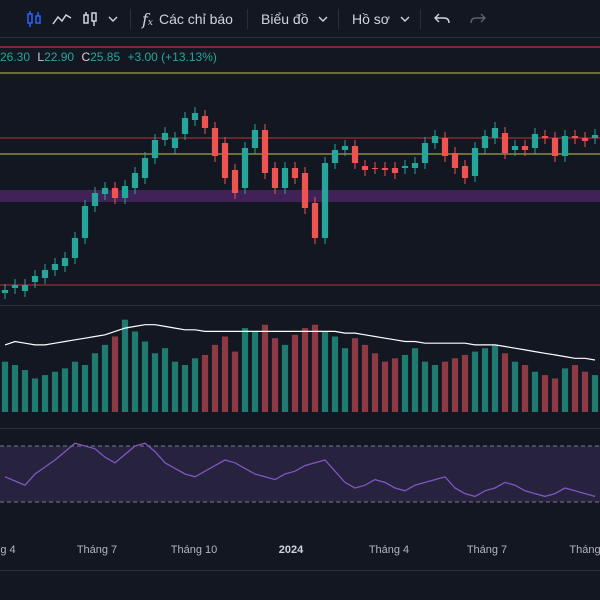 This screenshot has width=600, height=600. Describe the element at coordinates (34, 19) in the screenshot. I see `candles-icon` at that location.